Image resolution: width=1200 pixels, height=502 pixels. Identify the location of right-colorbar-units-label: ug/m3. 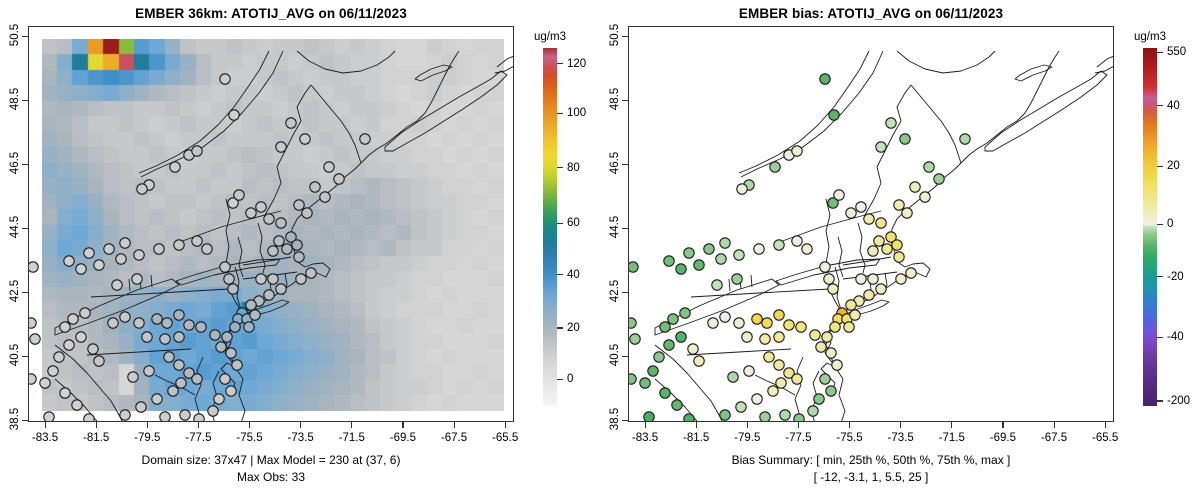
(1150, 37).